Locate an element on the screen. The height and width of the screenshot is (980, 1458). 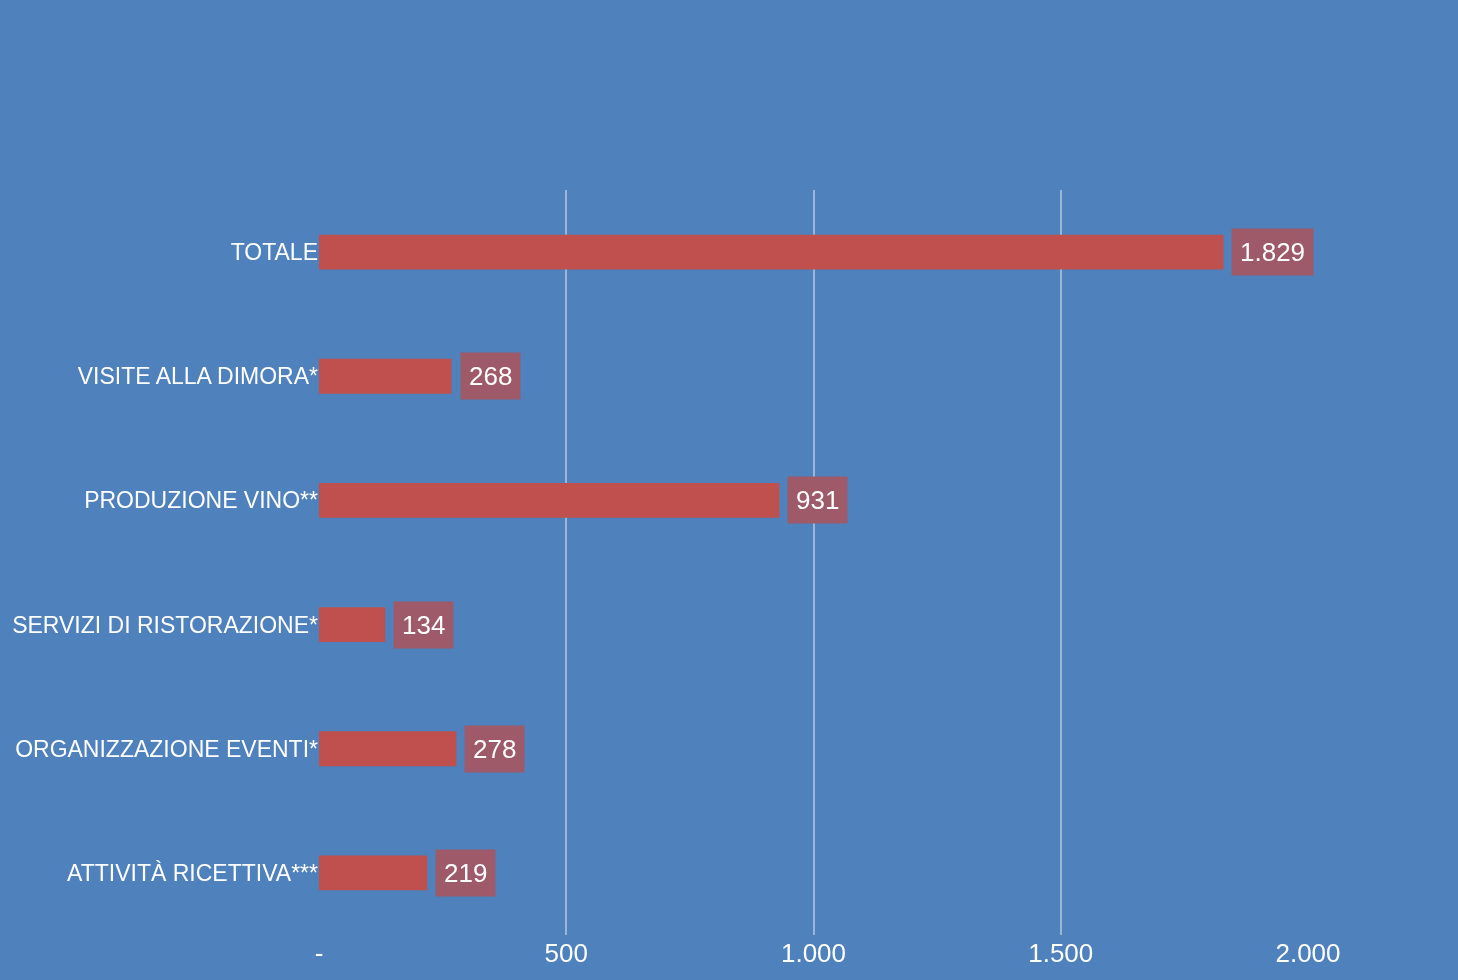
x-tick-label: 2.000 is located at coordinates (1308, 953).